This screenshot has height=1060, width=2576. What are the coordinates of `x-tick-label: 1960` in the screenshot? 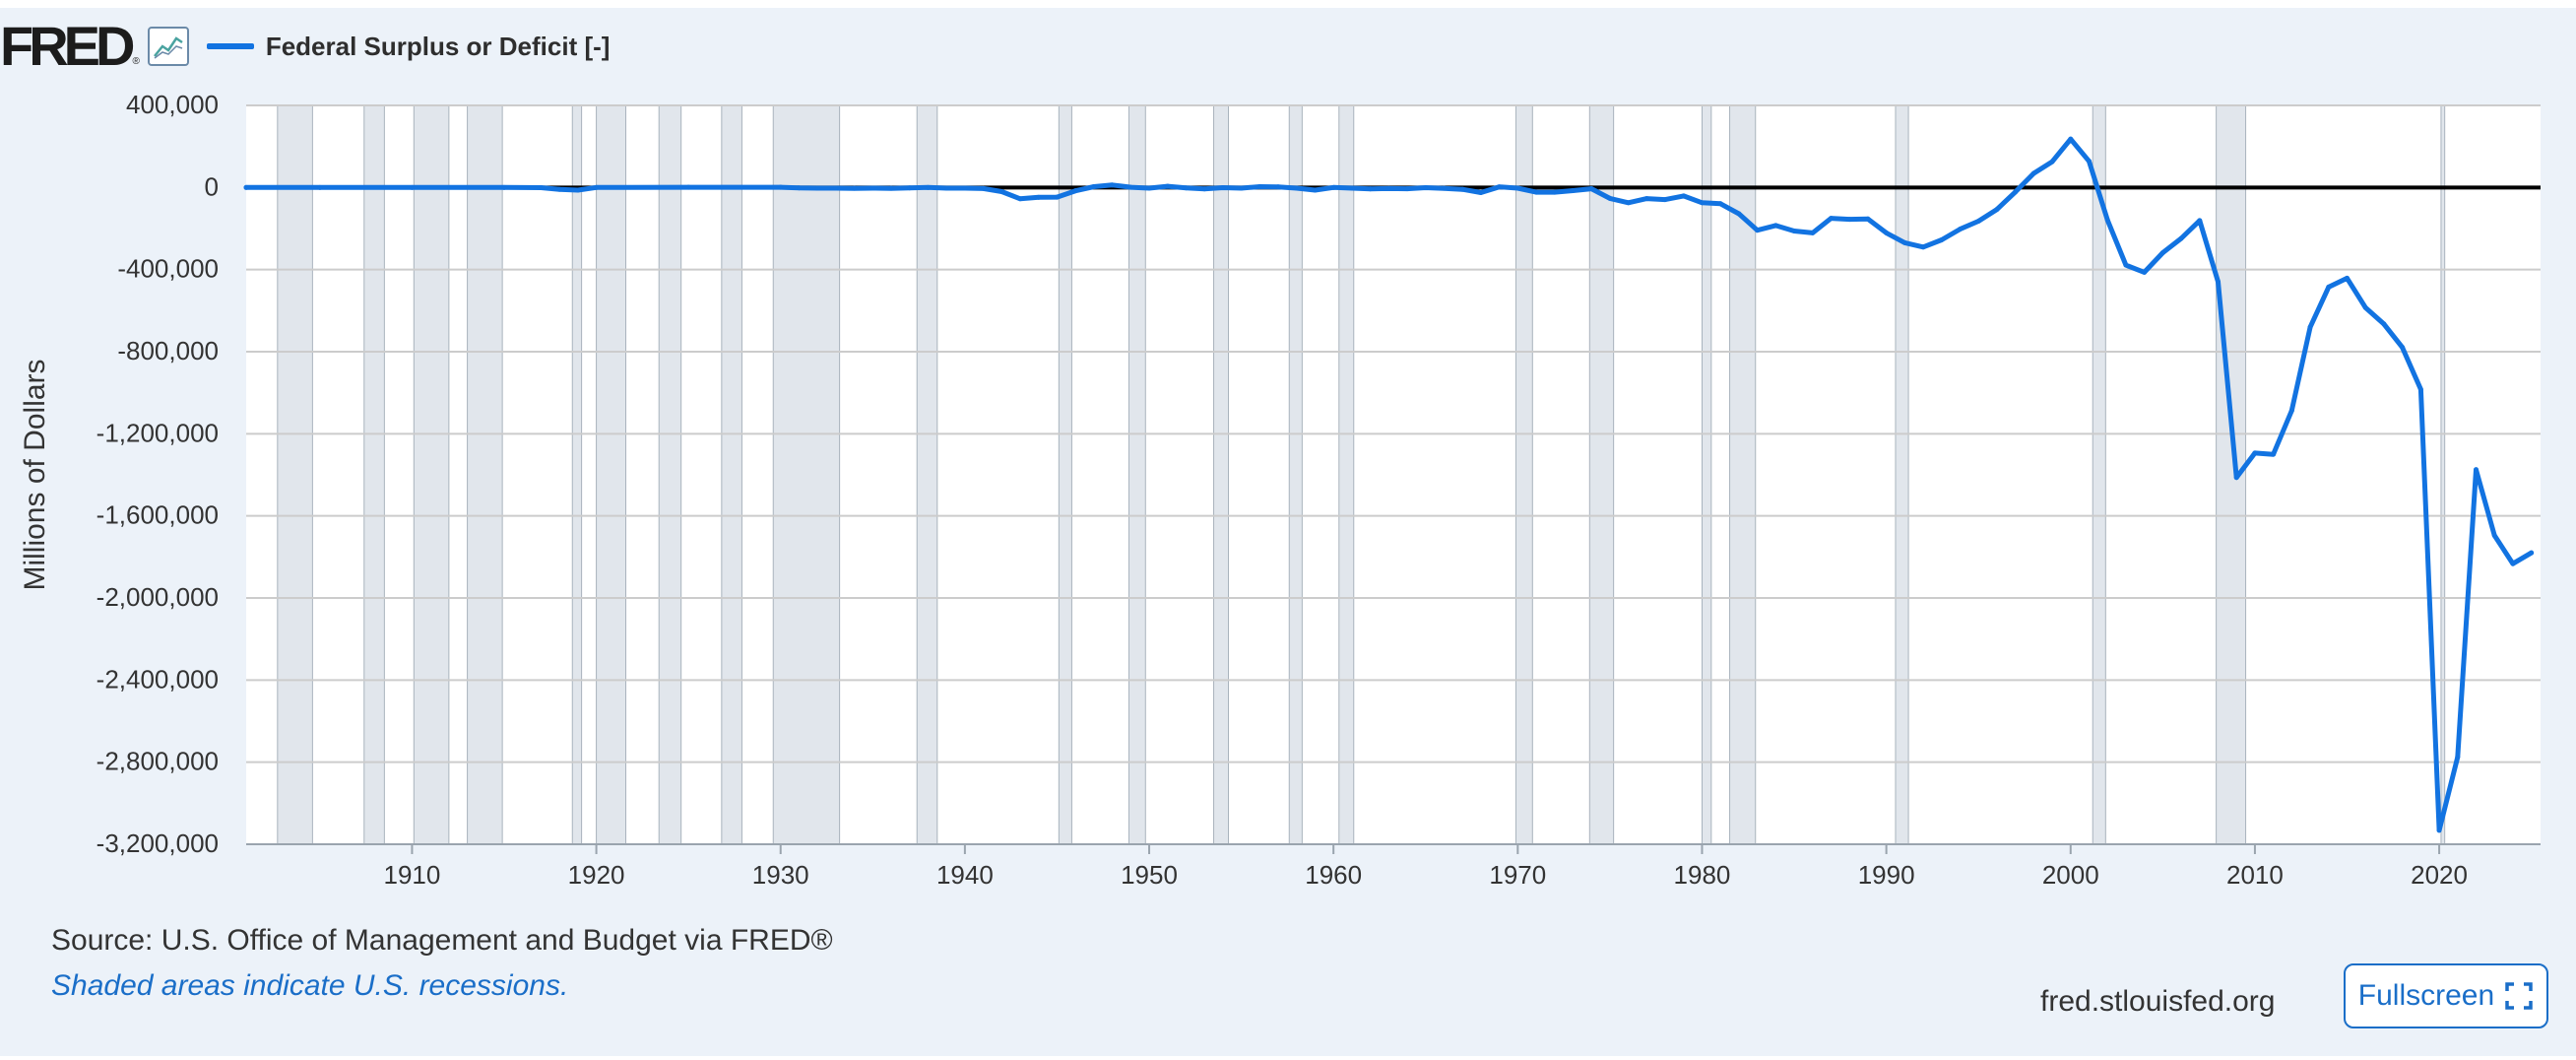 It's located at (1333, 875).